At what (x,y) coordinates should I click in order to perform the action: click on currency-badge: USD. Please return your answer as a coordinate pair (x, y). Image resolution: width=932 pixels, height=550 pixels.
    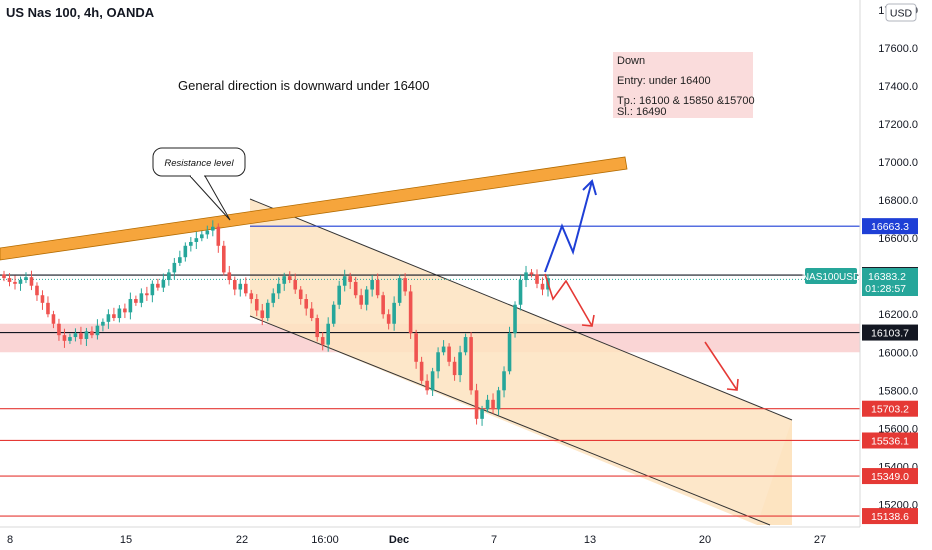
    Looking at the image, I should click on (901, 12).